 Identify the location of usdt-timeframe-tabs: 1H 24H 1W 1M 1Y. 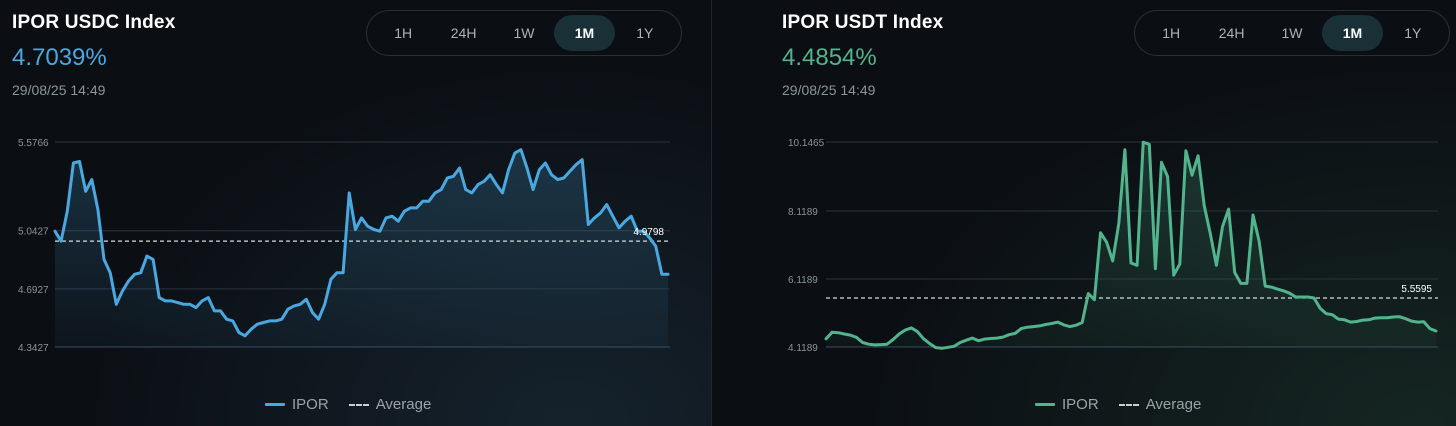
(1292, 33).